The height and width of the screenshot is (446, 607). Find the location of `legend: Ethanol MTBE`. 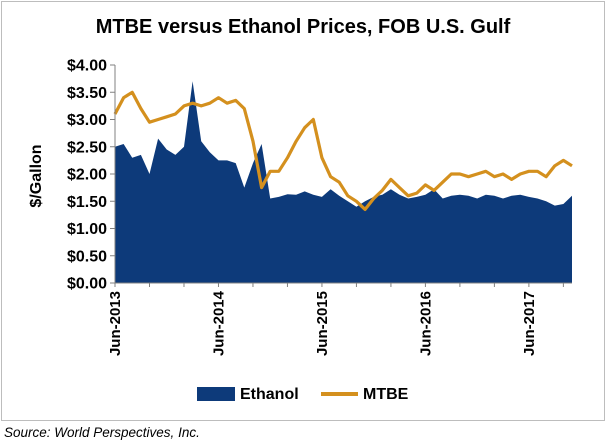

legend: Ethanol MTBE is located at coordinates (303, 394).